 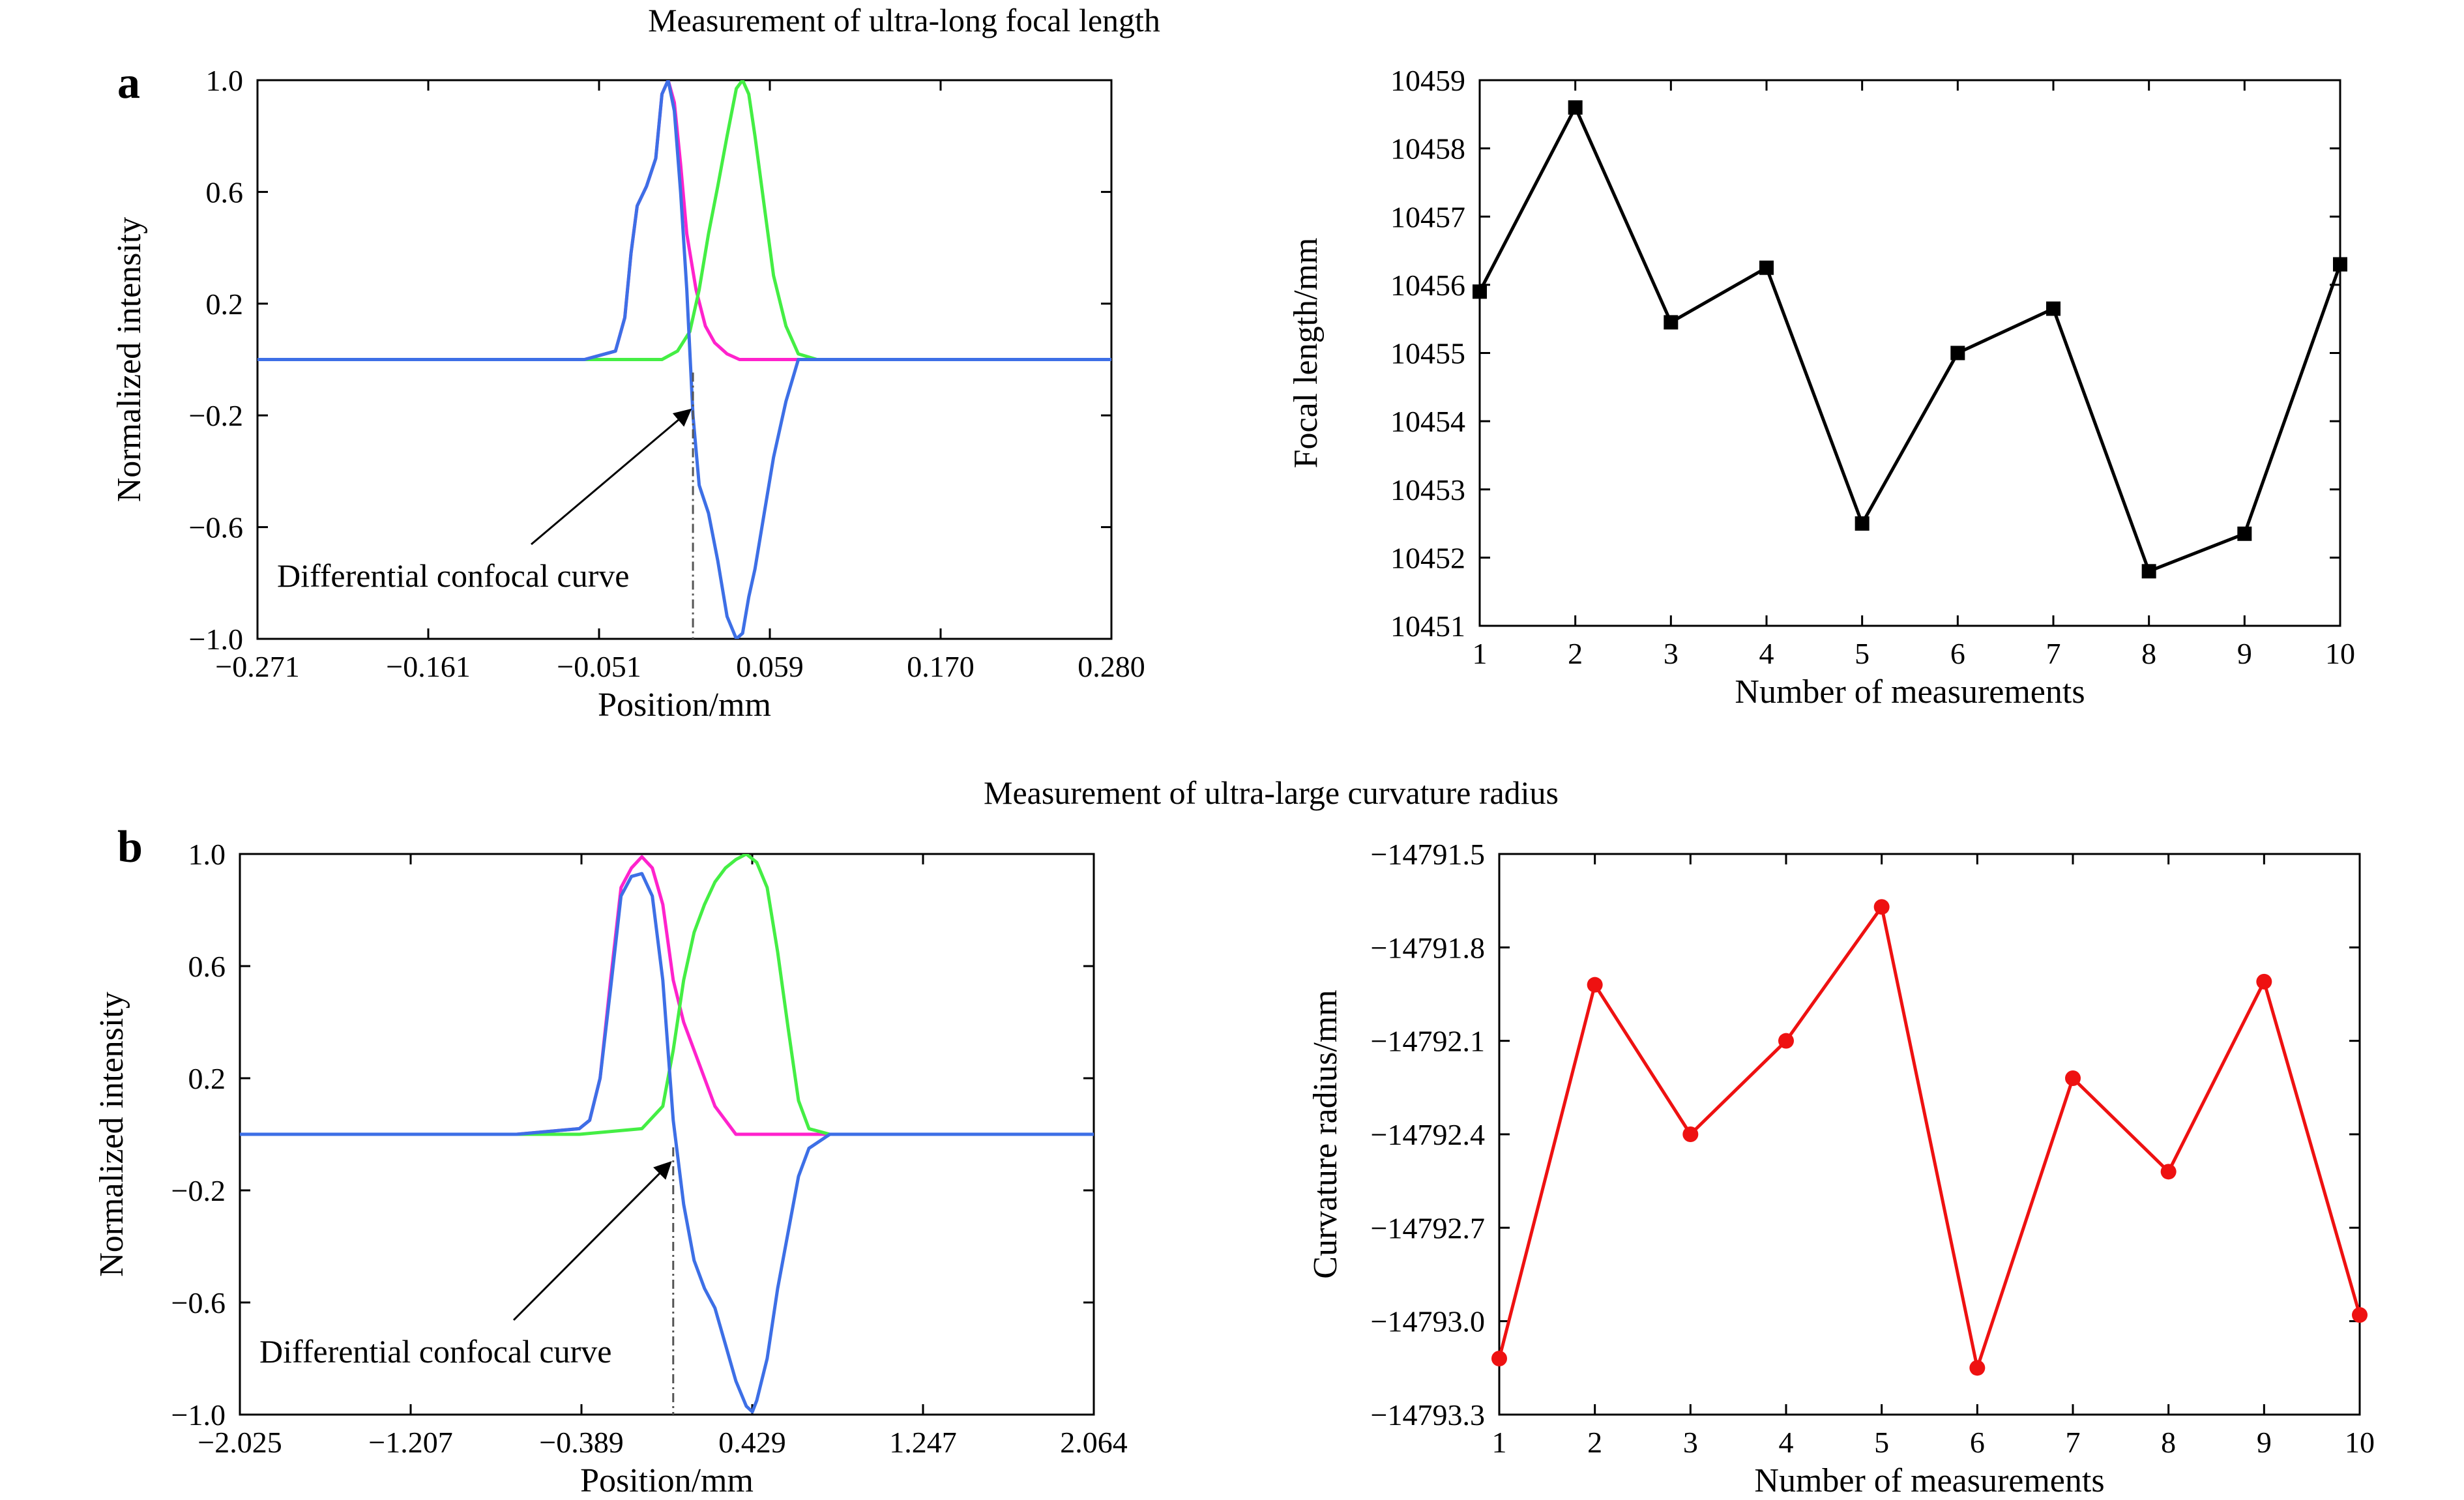 I want to click on figure-title-top: Measurement of ultra-long focal length, so click(x=904, y=20).